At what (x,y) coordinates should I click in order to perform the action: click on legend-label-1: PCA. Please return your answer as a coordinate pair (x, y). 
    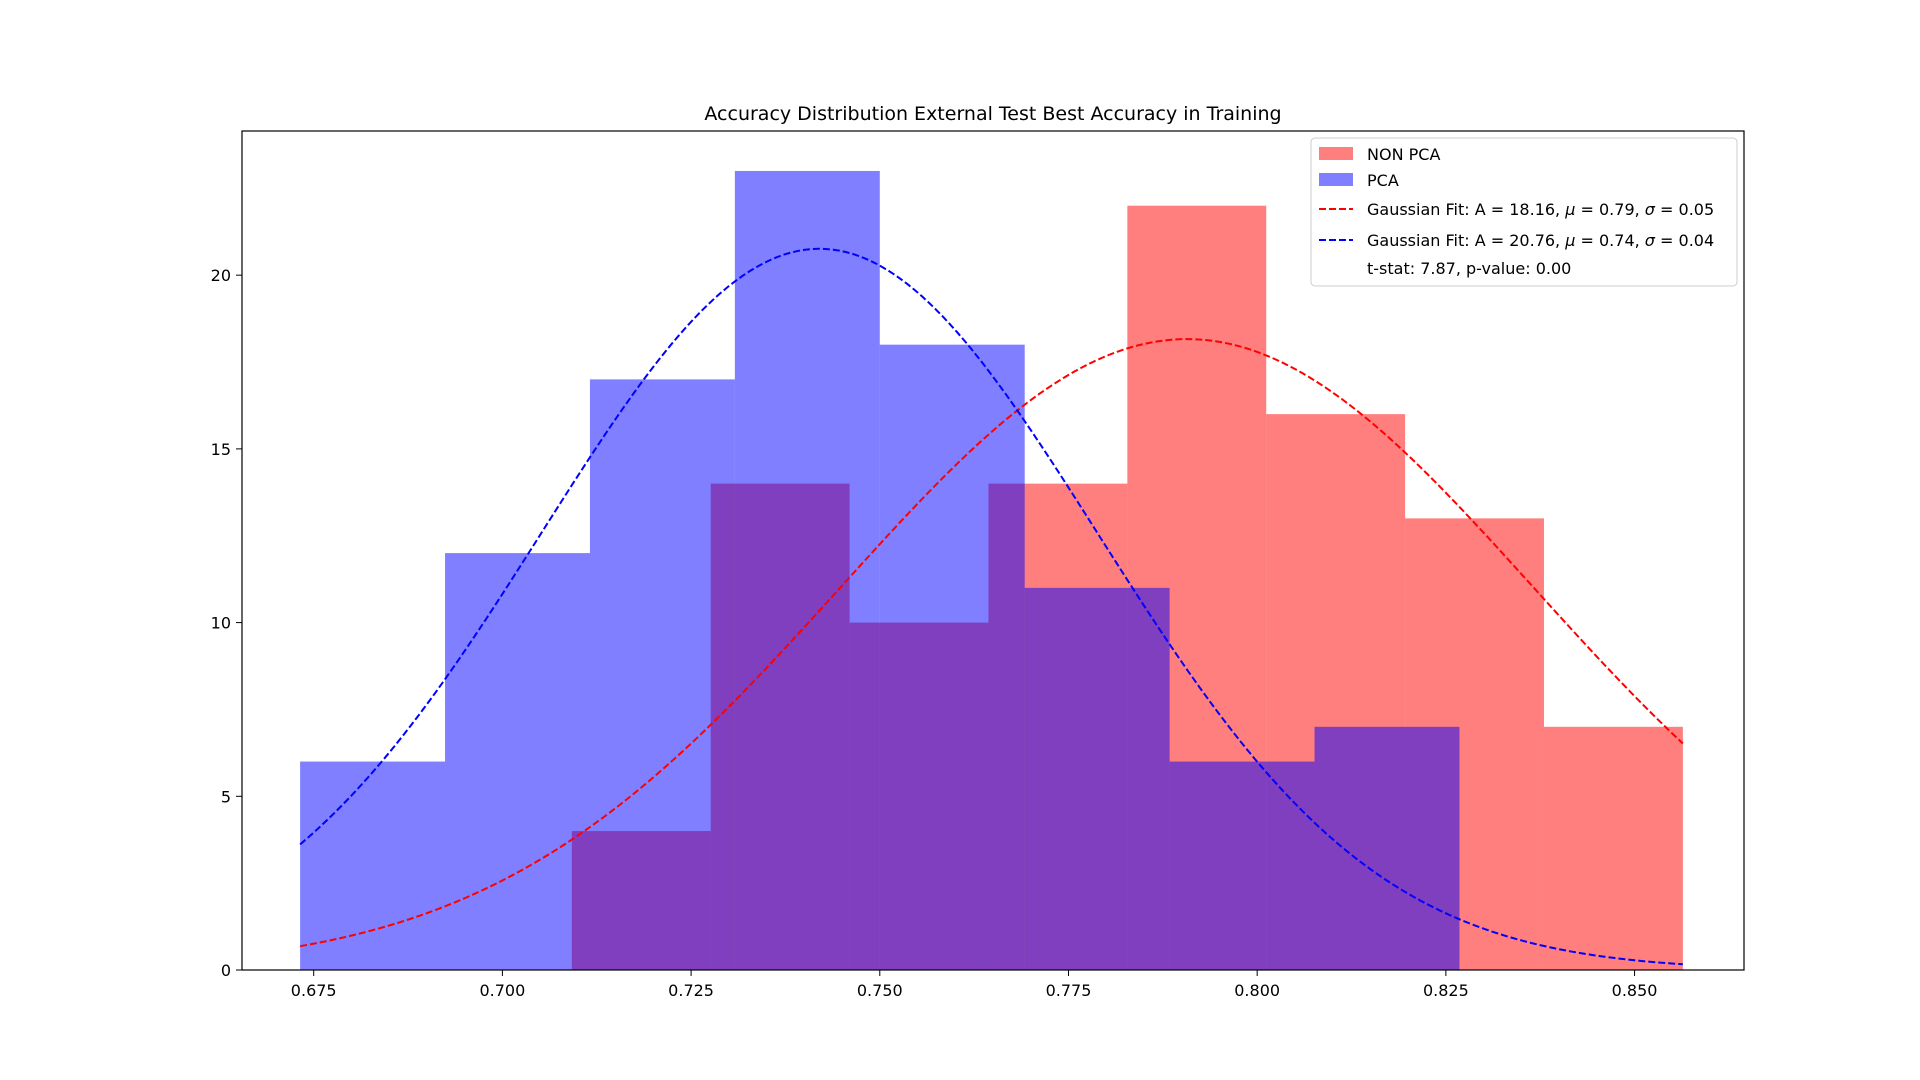
    Looking at the image, I should click on (1383, 180).